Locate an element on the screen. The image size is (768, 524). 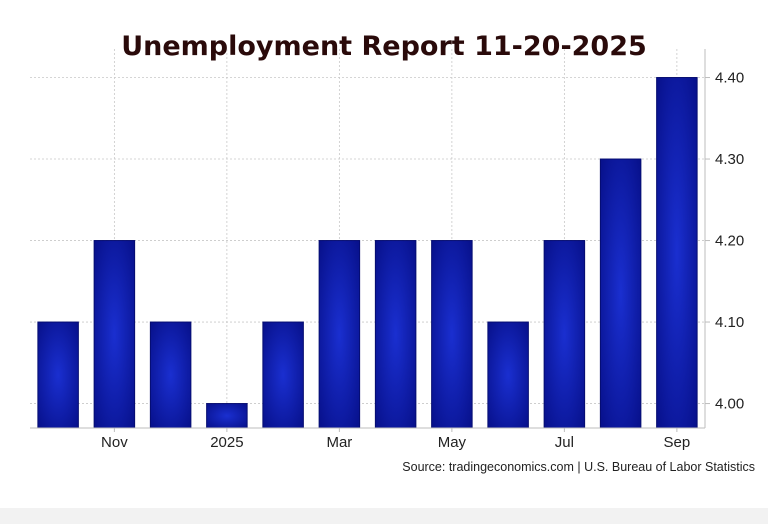
x-axis-ticks: Nov 2025 Mar May Jul Sep is located at coordinates (395, 439).